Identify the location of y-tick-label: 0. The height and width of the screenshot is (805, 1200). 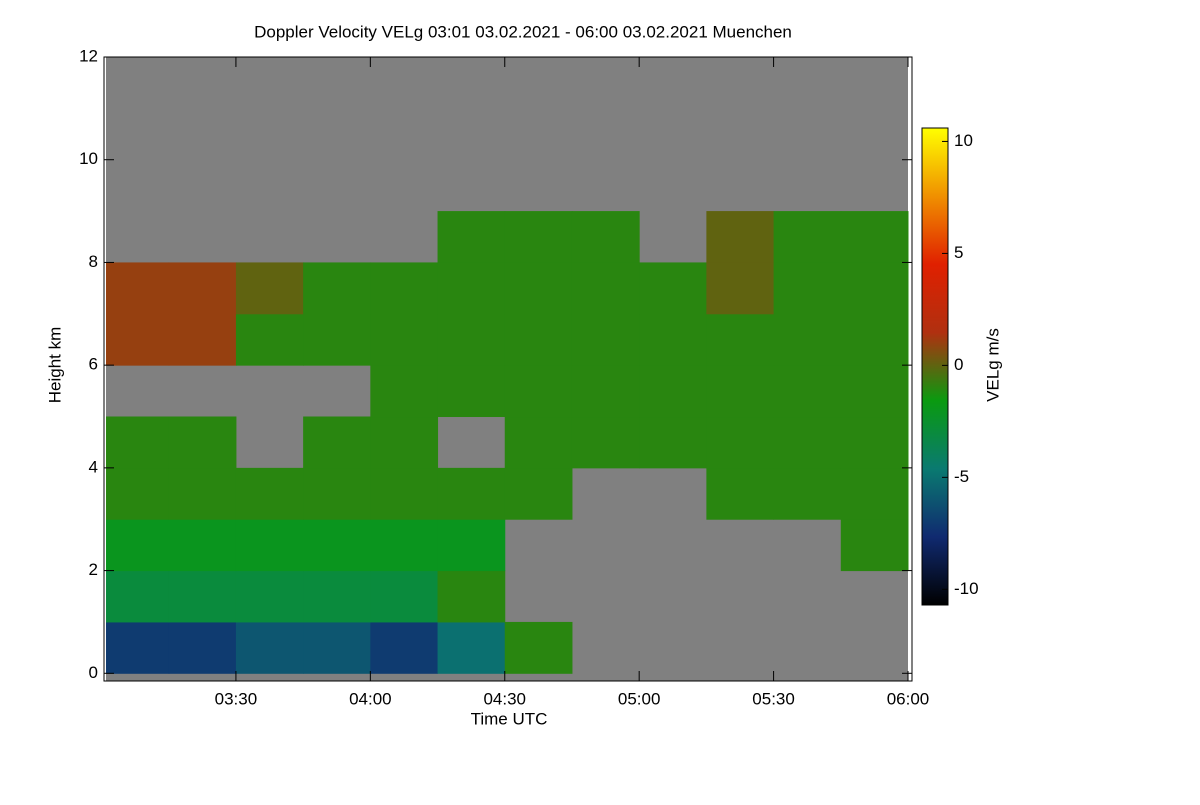
(93, 672).